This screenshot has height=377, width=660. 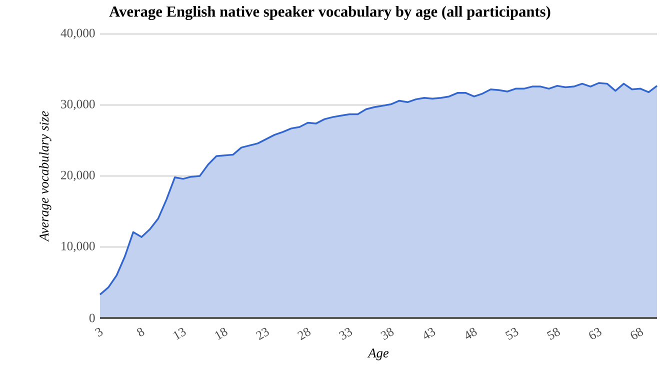 I want to click on y-tick-label: 30,000, so click(x=78, y=105).